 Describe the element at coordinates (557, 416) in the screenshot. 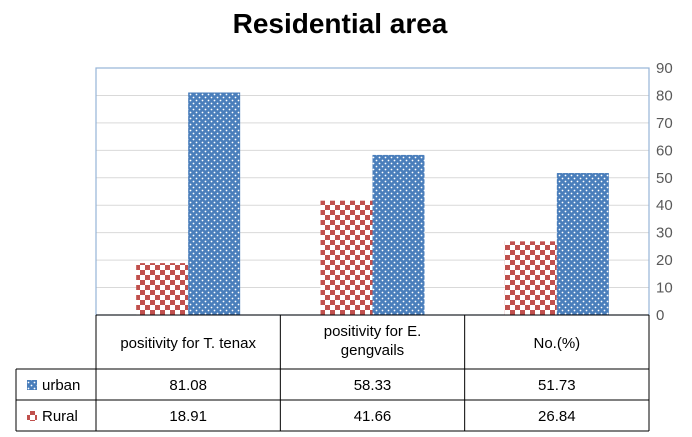

I see `table-value-cell: 26.84` at that location.